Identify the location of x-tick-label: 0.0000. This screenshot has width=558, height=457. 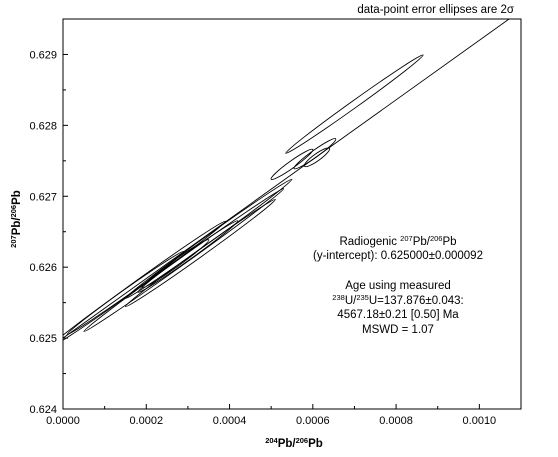
(63, 421).